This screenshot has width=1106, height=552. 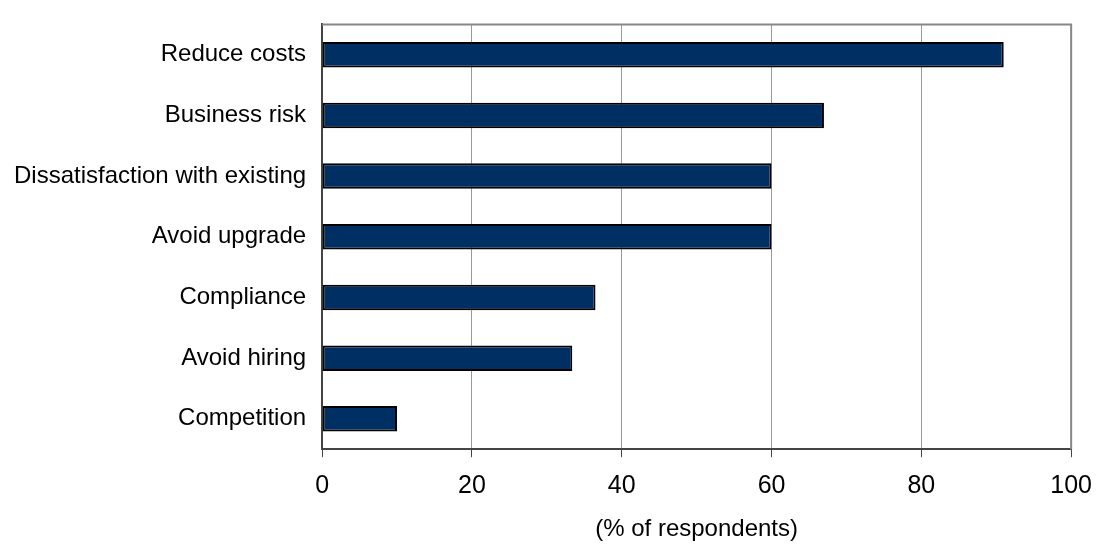 I want to click on y-tick-label: Dissatisfaction with existing, so click(x=160, y=174).